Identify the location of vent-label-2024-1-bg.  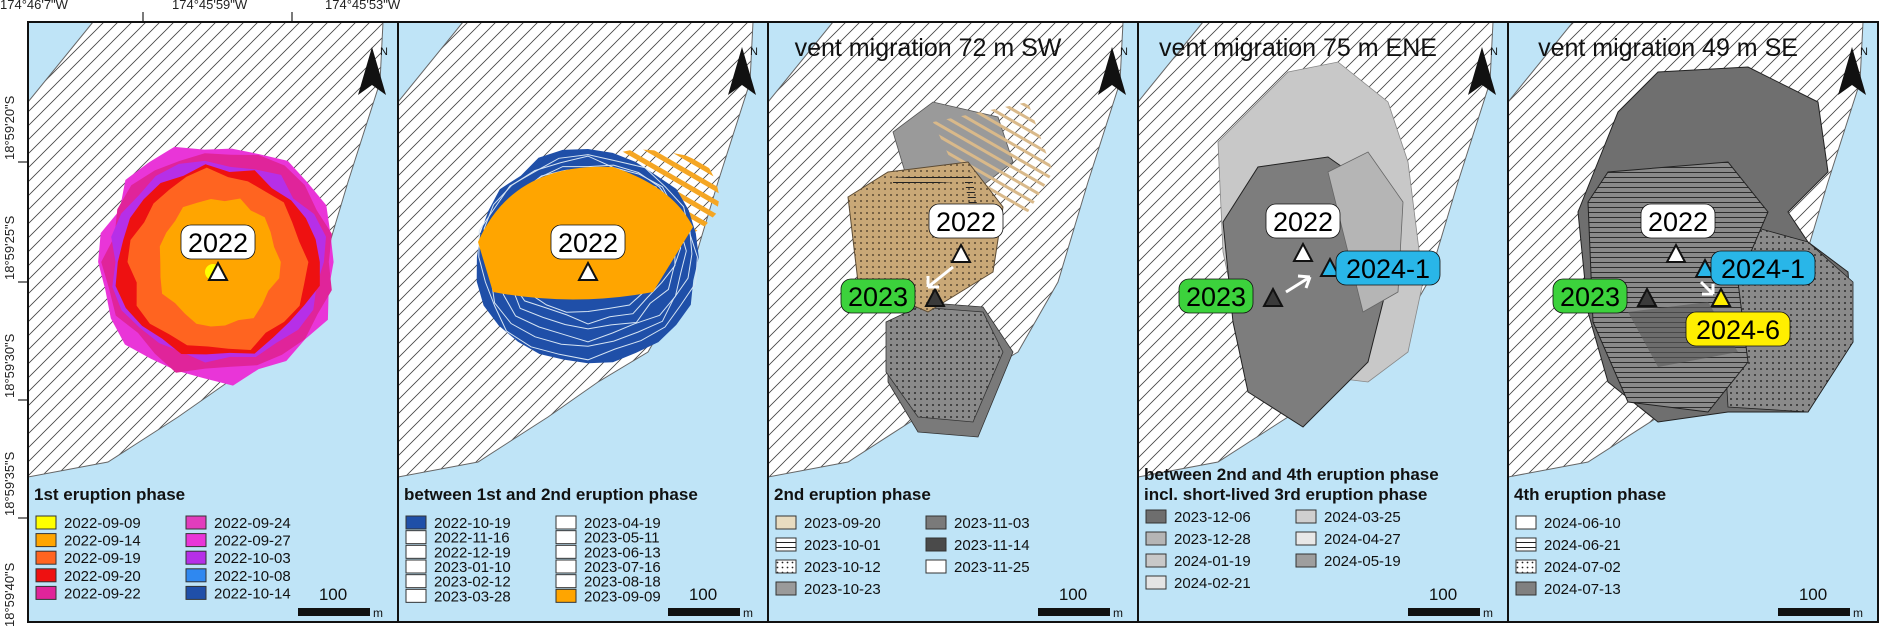
(1388, 268).